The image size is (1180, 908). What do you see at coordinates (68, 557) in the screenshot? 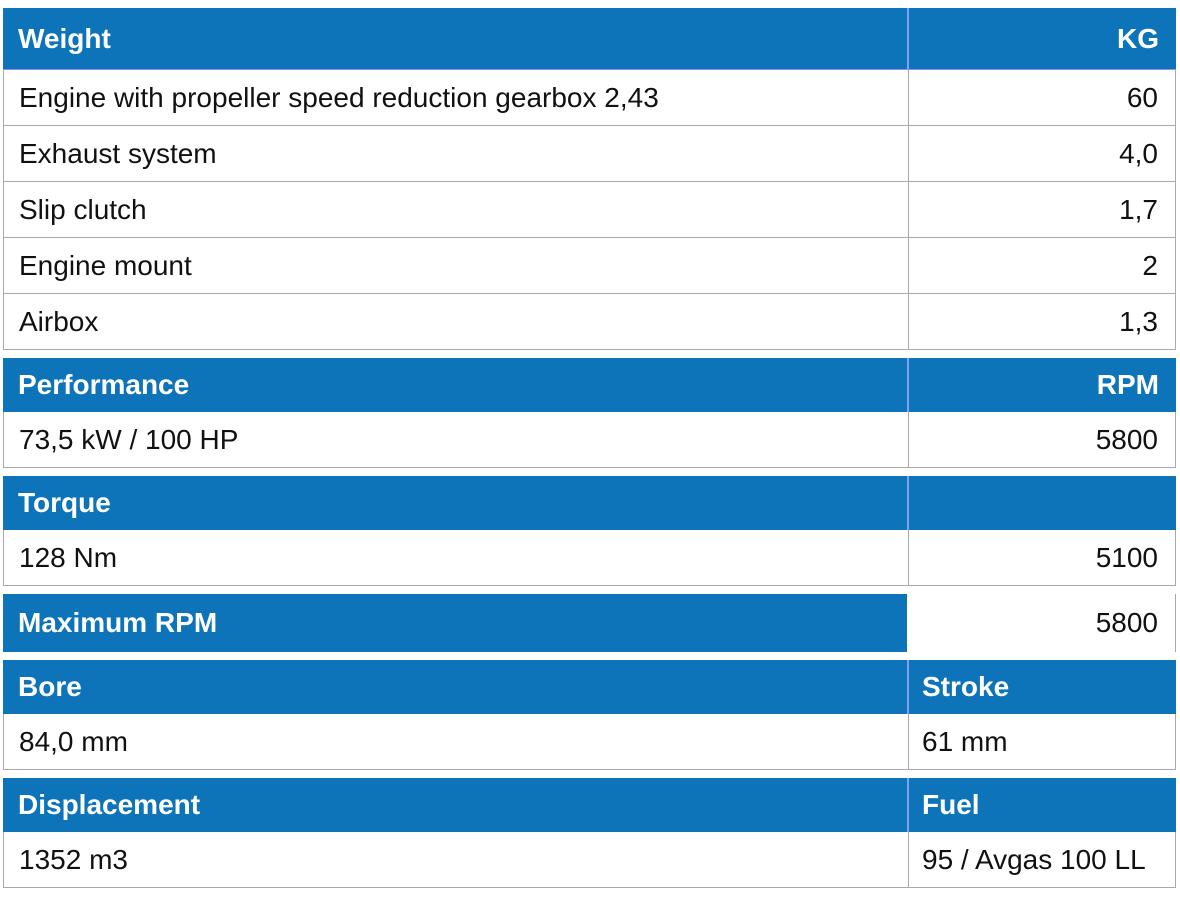
I see `spec-name: 128 Nm` at bounding box center [68, 557].